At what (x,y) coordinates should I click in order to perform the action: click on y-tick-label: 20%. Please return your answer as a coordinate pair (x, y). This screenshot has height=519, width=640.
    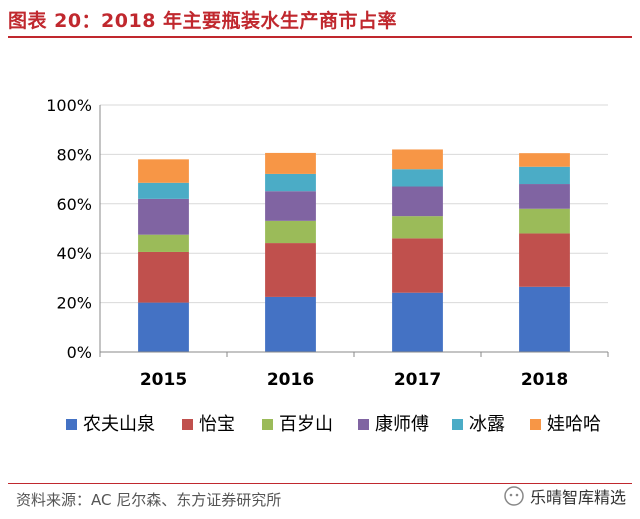
    Looking at the image, I should click on (74, 303).